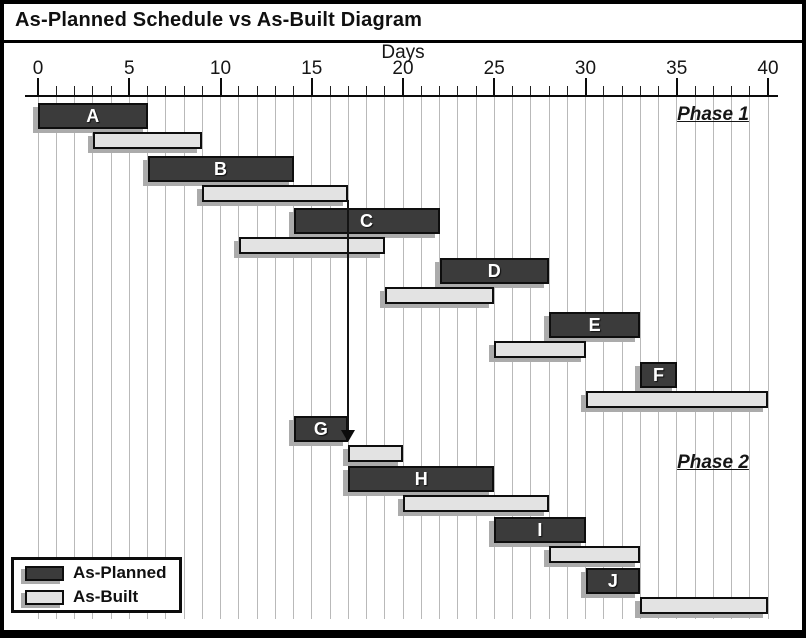  I want to click on task-B-label: B, so click(220, 169).